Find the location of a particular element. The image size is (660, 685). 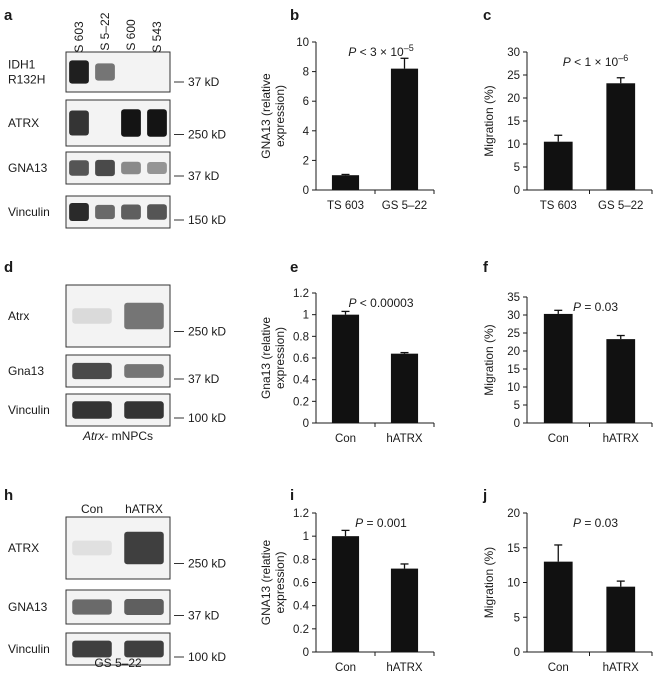

lane-label: TS 543 is located at coordinates (157, 40).